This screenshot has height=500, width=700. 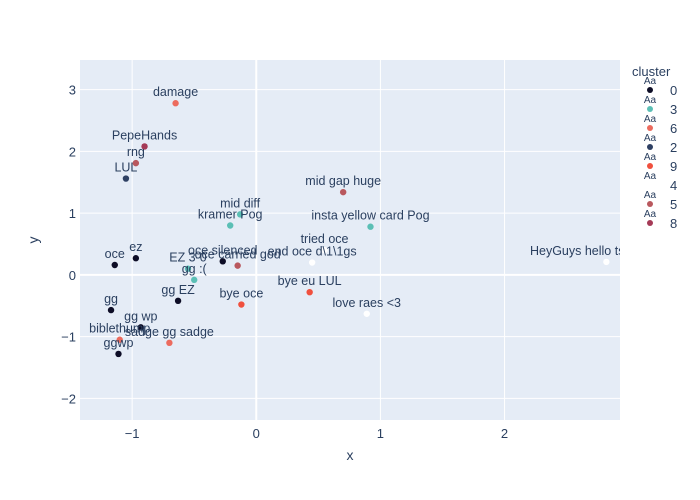 What do you see at coordinates (673, 147) in the screenshot?
I see `legend-entry-label: 2` at bounding box center [673, 147].